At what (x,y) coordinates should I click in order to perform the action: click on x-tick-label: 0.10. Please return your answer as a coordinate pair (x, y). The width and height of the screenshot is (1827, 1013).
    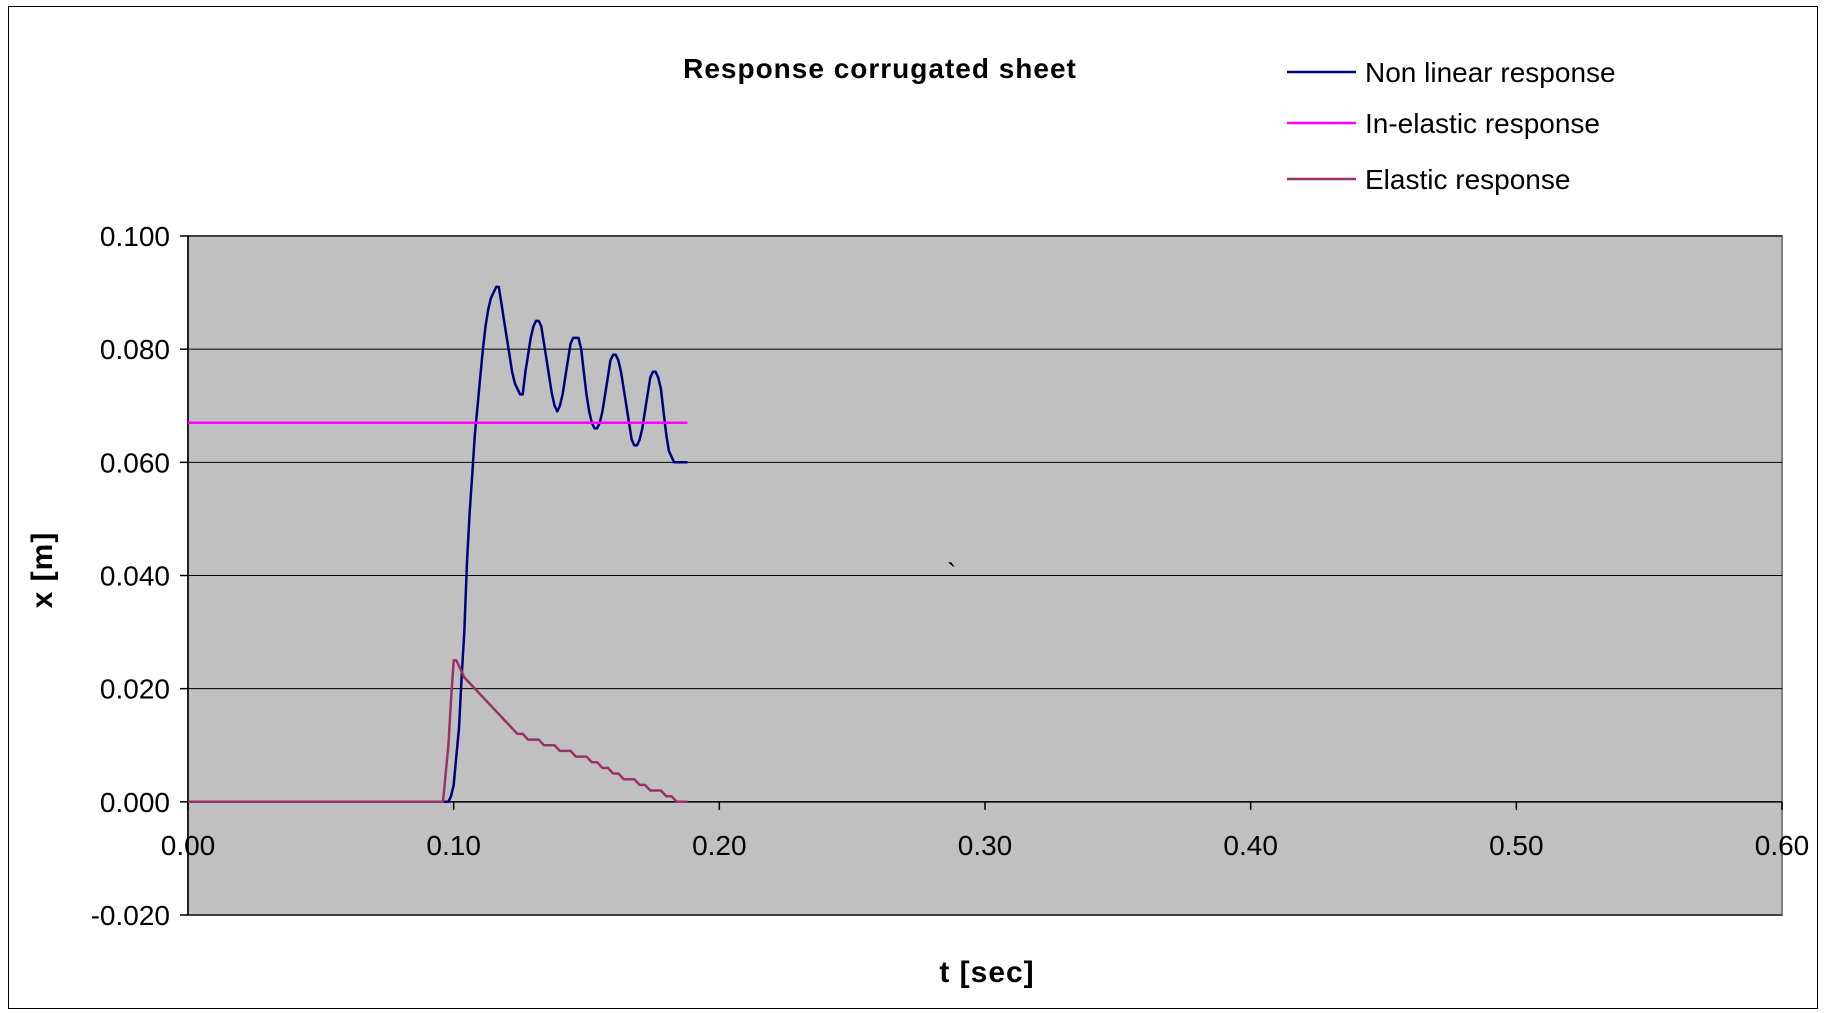
    Looking at the image, I should click on (453, 845).